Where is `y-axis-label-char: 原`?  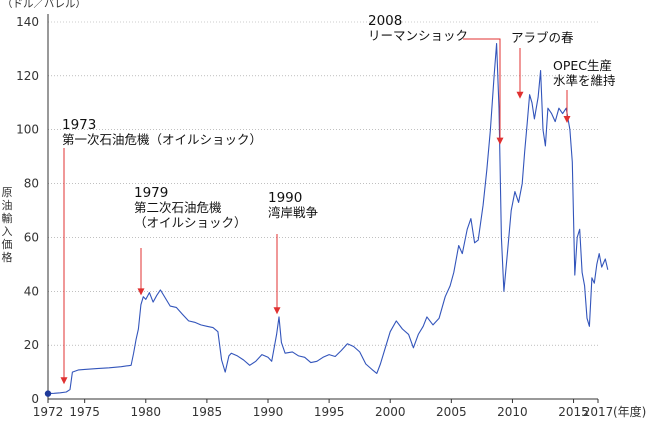
y-axis-label-char: 原 is located at coordinates (7, 192).